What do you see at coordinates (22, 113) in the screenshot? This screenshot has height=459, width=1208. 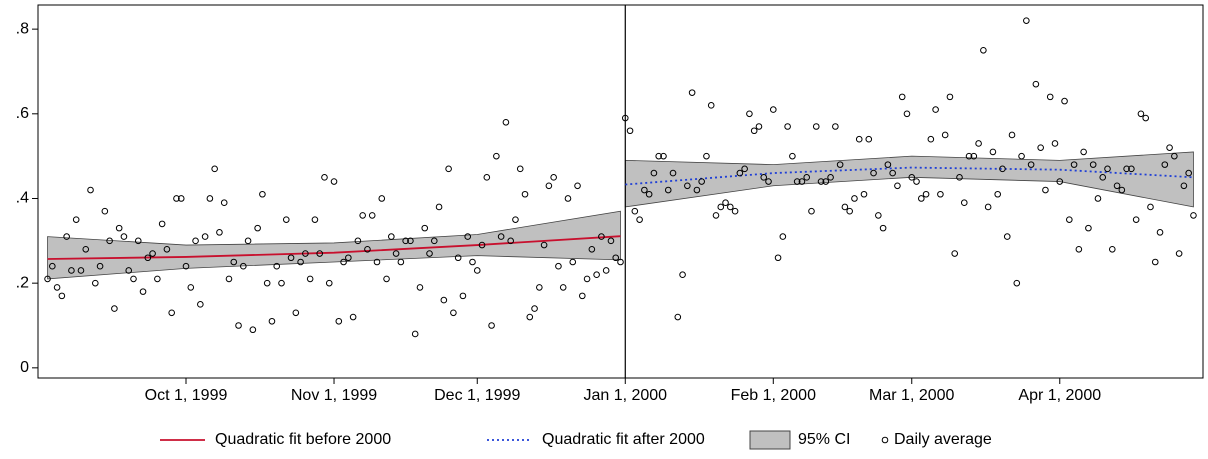 I see `y-tick-label: .6` at bounding box center [22, 113].